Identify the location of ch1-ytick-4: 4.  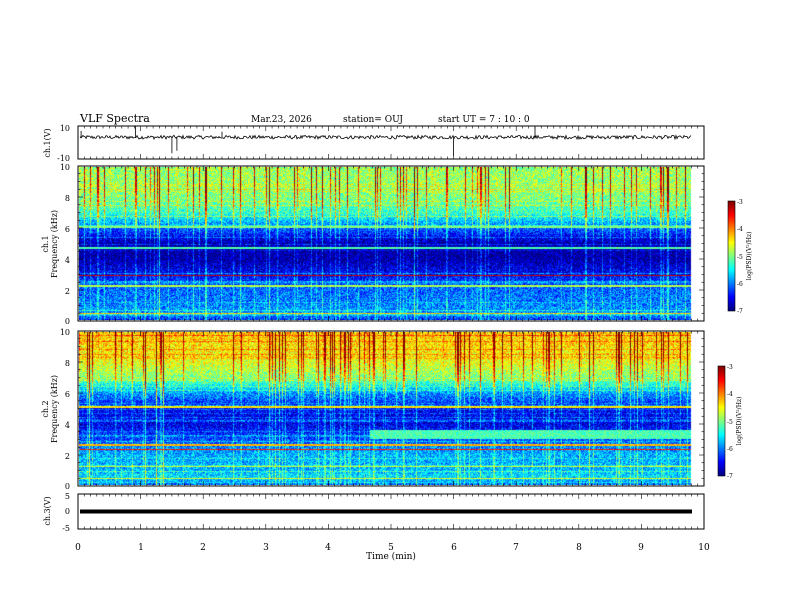
(67, 260).